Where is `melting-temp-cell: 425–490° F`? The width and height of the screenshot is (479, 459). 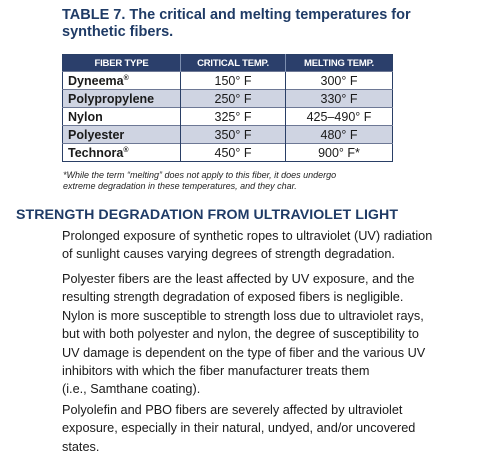
melting-temp-cell: 425–490° F is located at coordinates (339, 116).